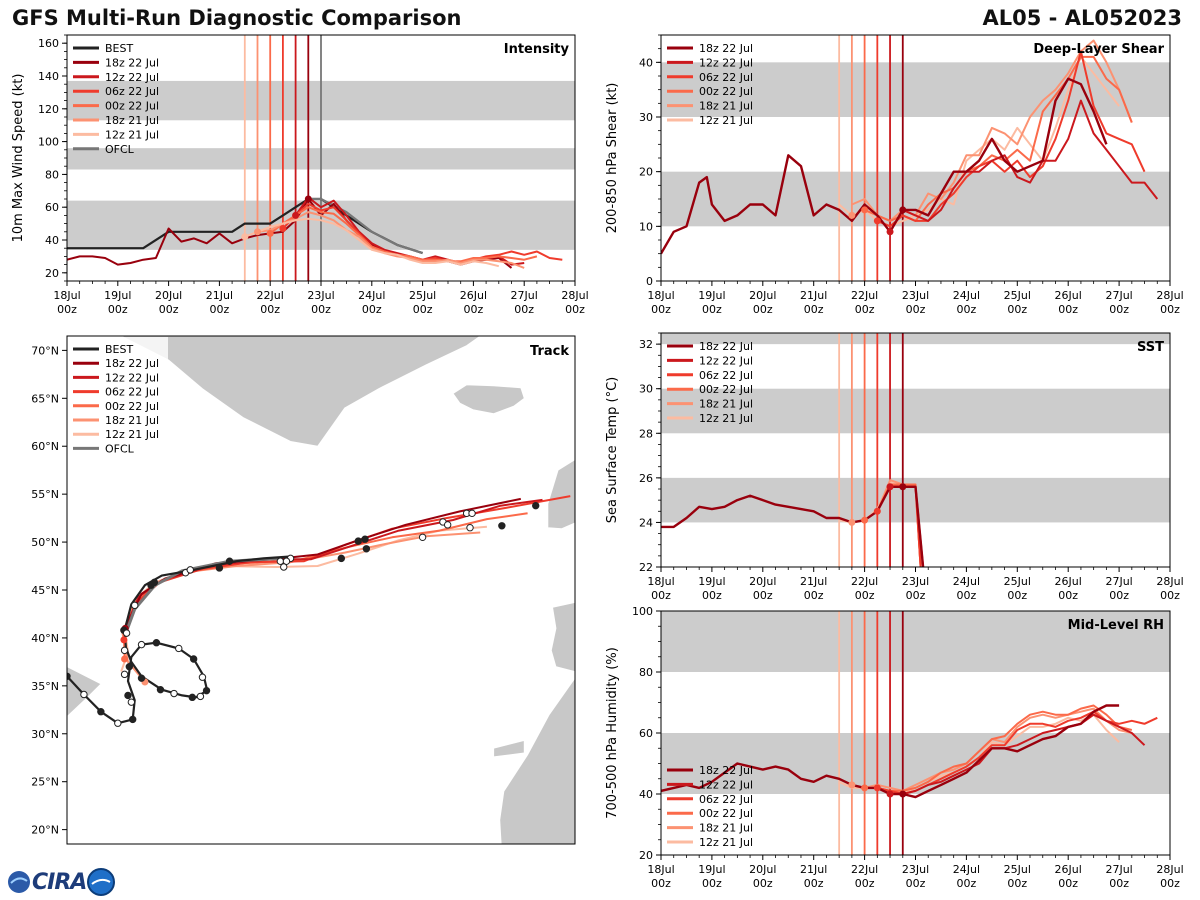 The height and width of the screenshot is (900, 1200). I want to click on y-tick-label: 22, so click(646, 567).